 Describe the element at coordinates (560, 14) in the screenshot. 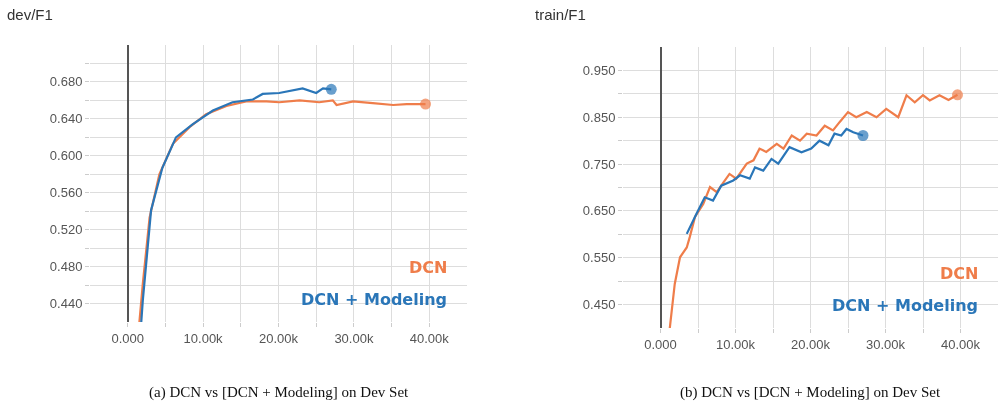

I see `chart-title: train/F1` at that location.